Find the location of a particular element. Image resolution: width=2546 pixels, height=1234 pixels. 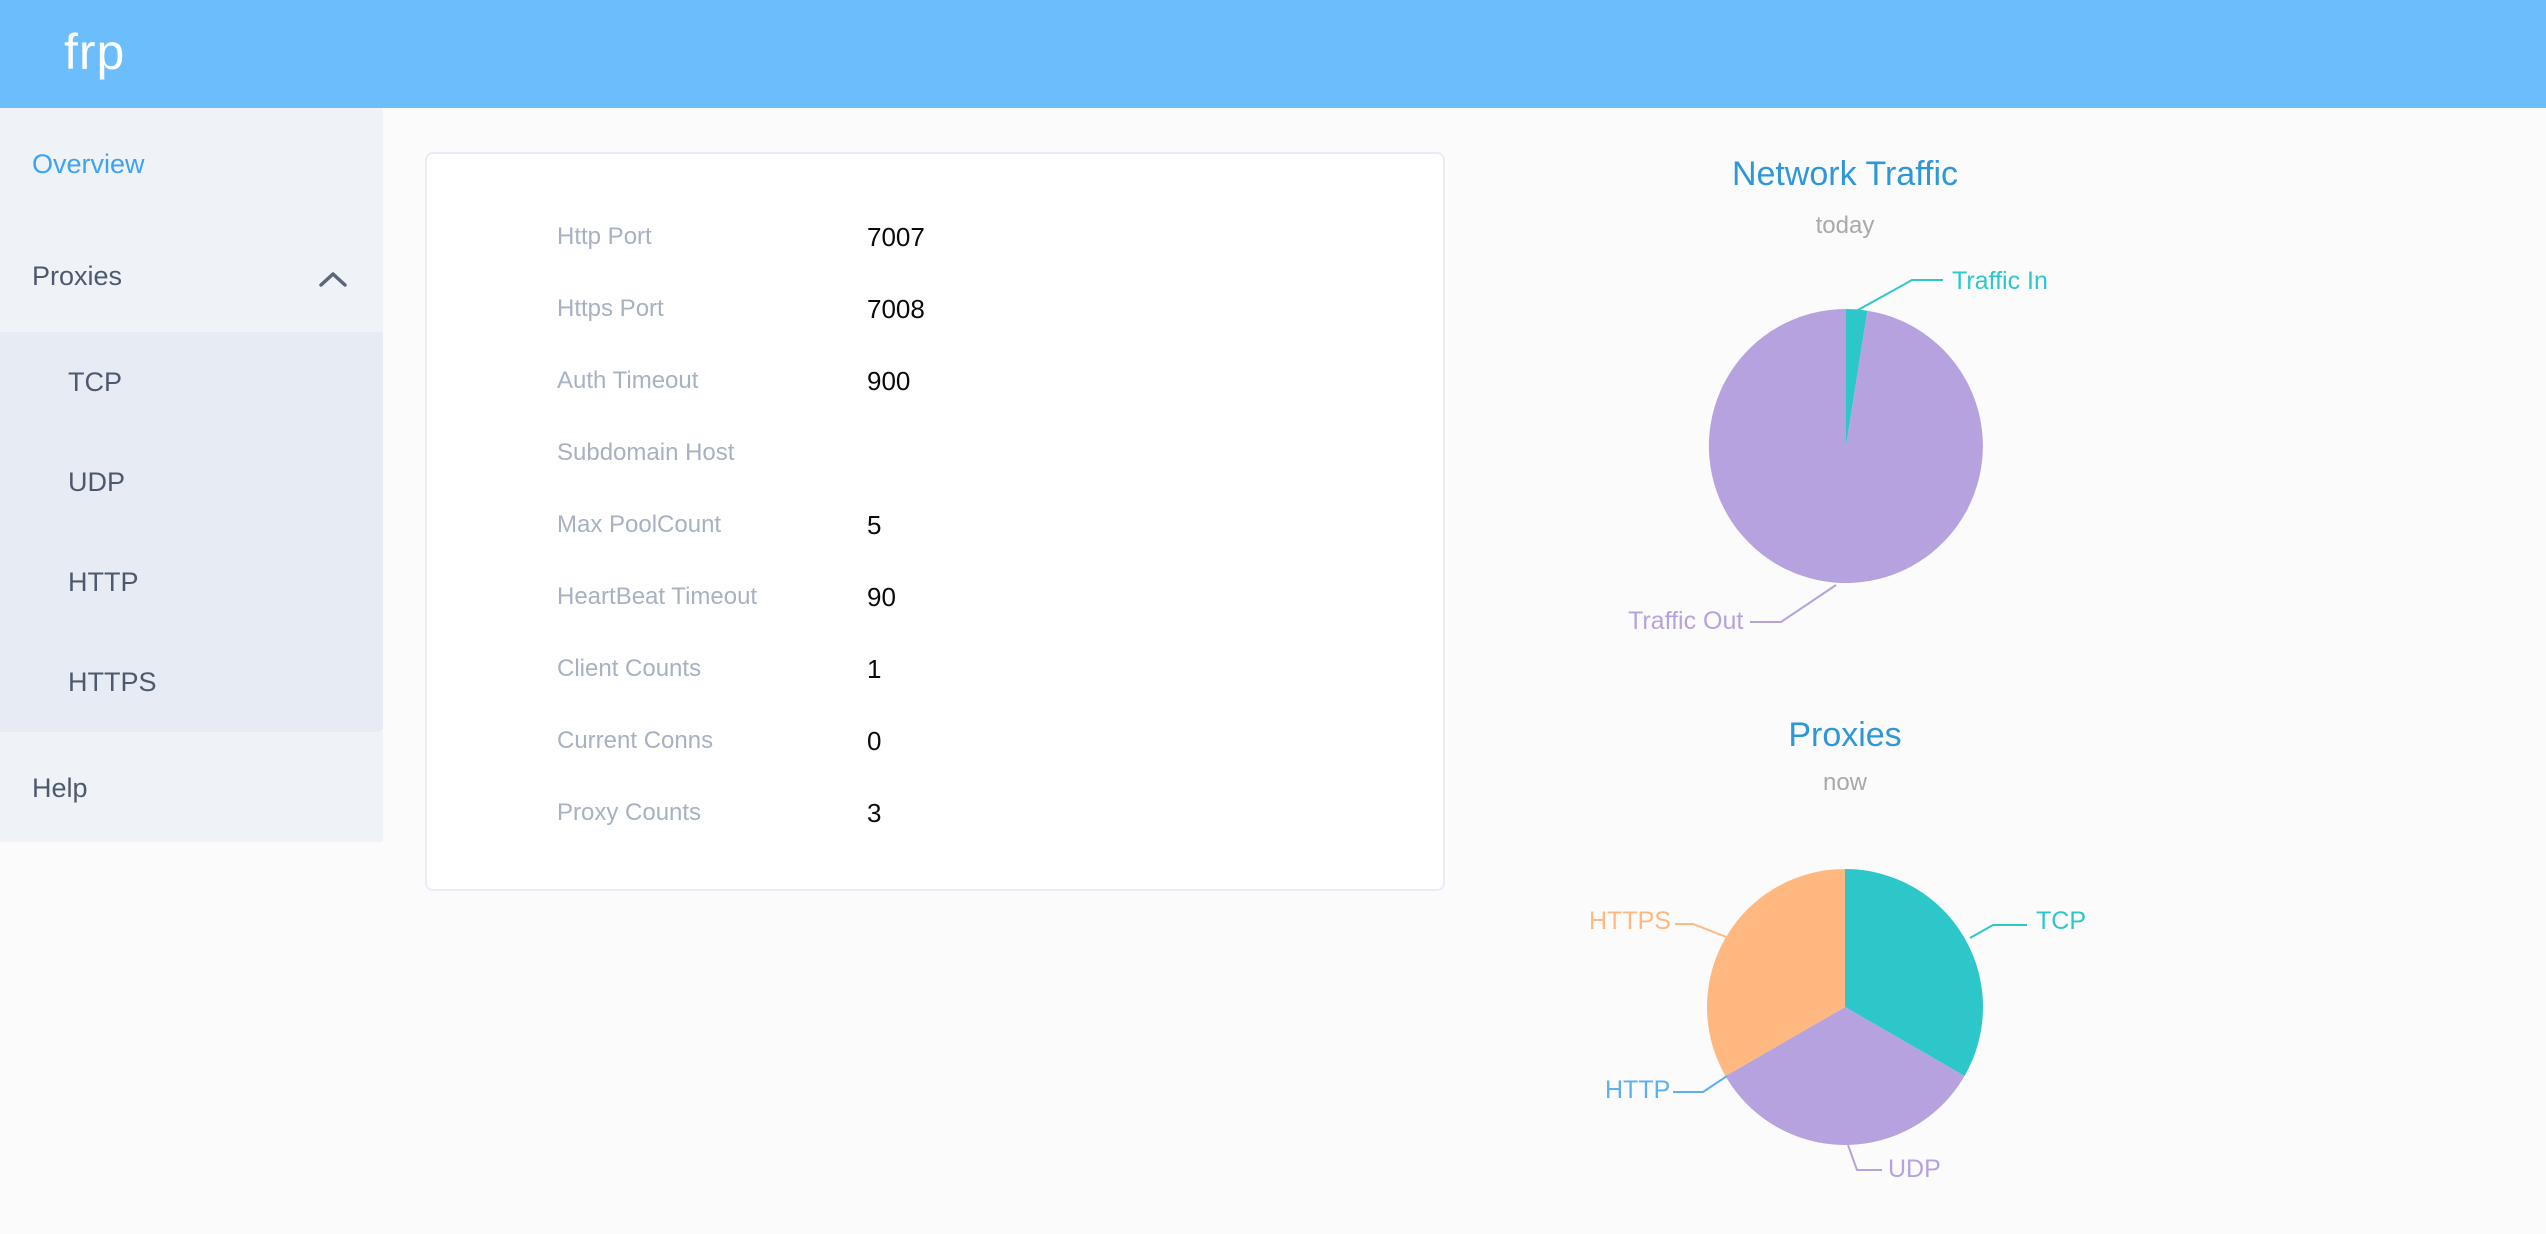

network-traffic-title: Network Traffic is located at coordinates (1845, 174).